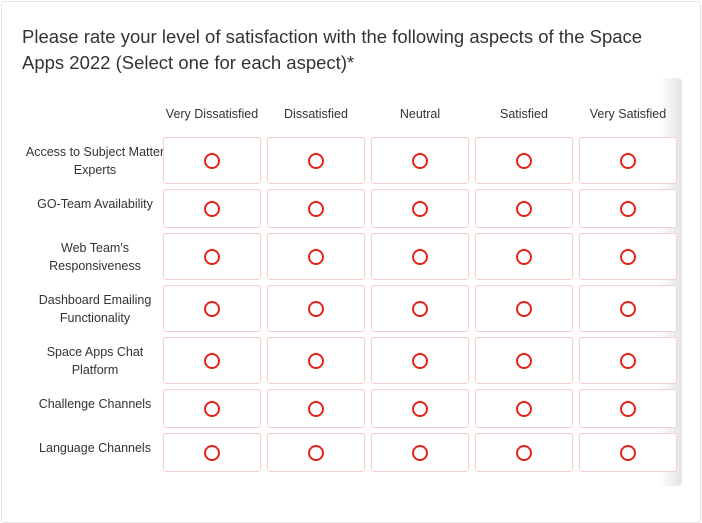 Image resolution: width=702 pixels, height=523 pixels. What do you see at coordinates (95, 160) in the screenshot?
I see `row-label: Access to Subject Matter Experts` at bounding box center [95, 160].